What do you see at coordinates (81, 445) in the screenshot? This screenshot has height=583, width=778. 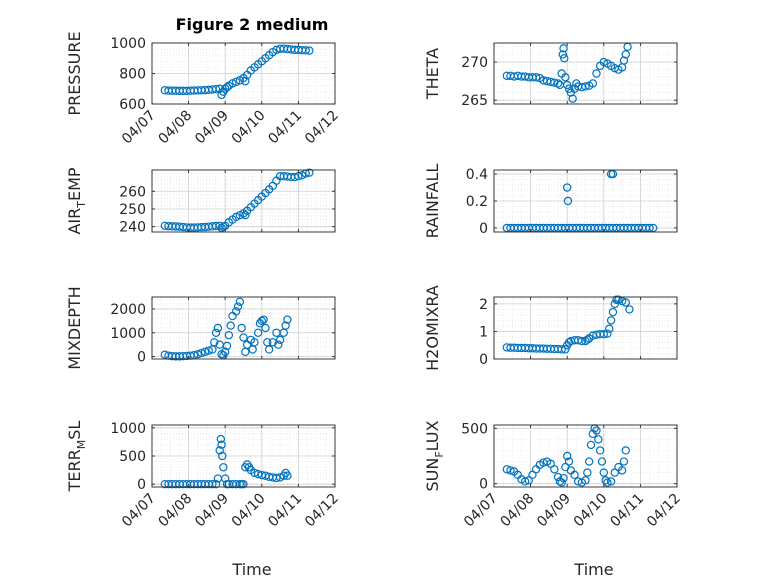 I see `y-axis-label-subscript: M` at bounding box center [81, 445].